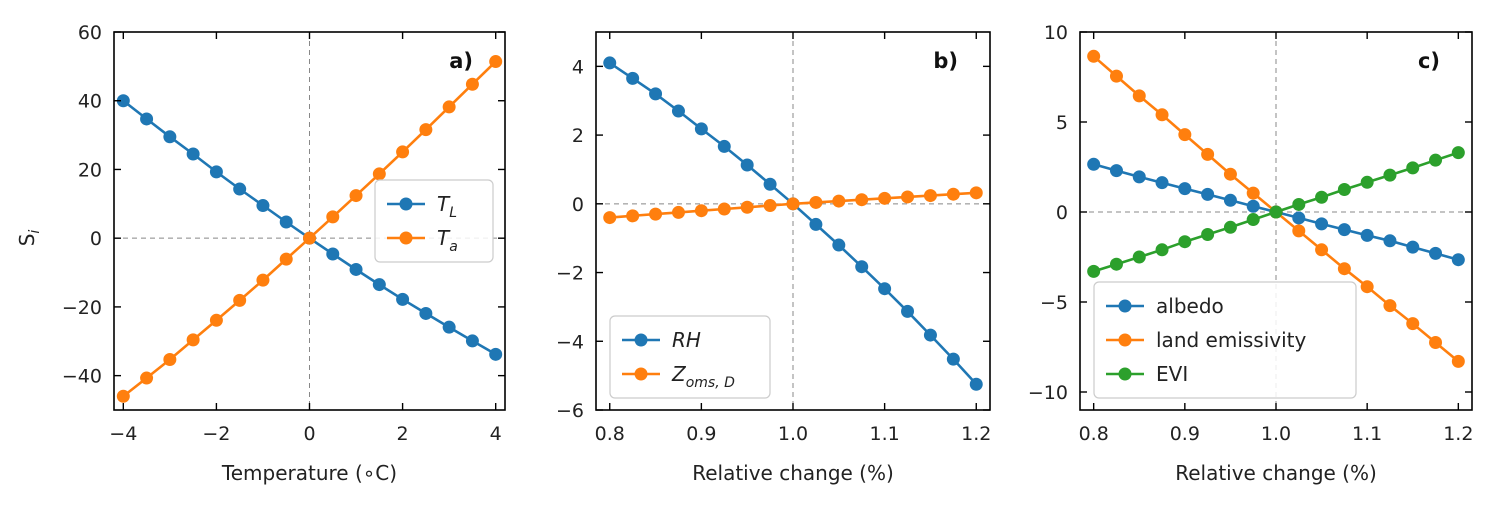 Image resolution: width=1500 pixels, height=507 pixels. I want to click on y-tick-label: −40, so click(82, 377).